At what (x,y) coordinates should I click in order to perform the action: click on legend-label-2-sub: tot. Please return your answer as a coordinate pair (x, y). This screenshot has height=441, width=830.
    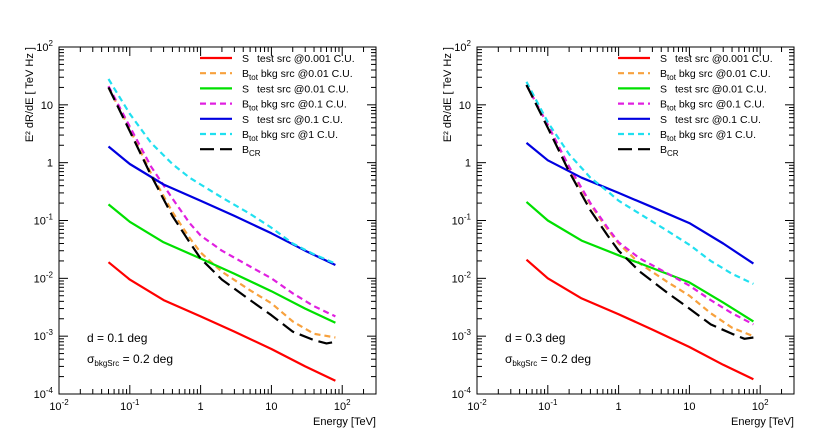
    Looking at the image, I should click on (254, 77).